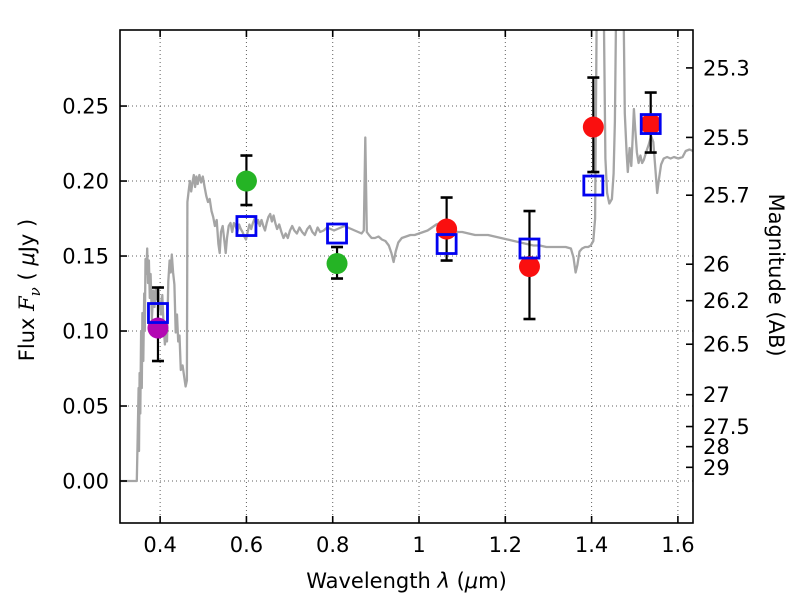 The image size is (800, 600). Describe the element at coordinates (716, 447) in the screenshot. I see `y-tick-right-label: 28` at that location.